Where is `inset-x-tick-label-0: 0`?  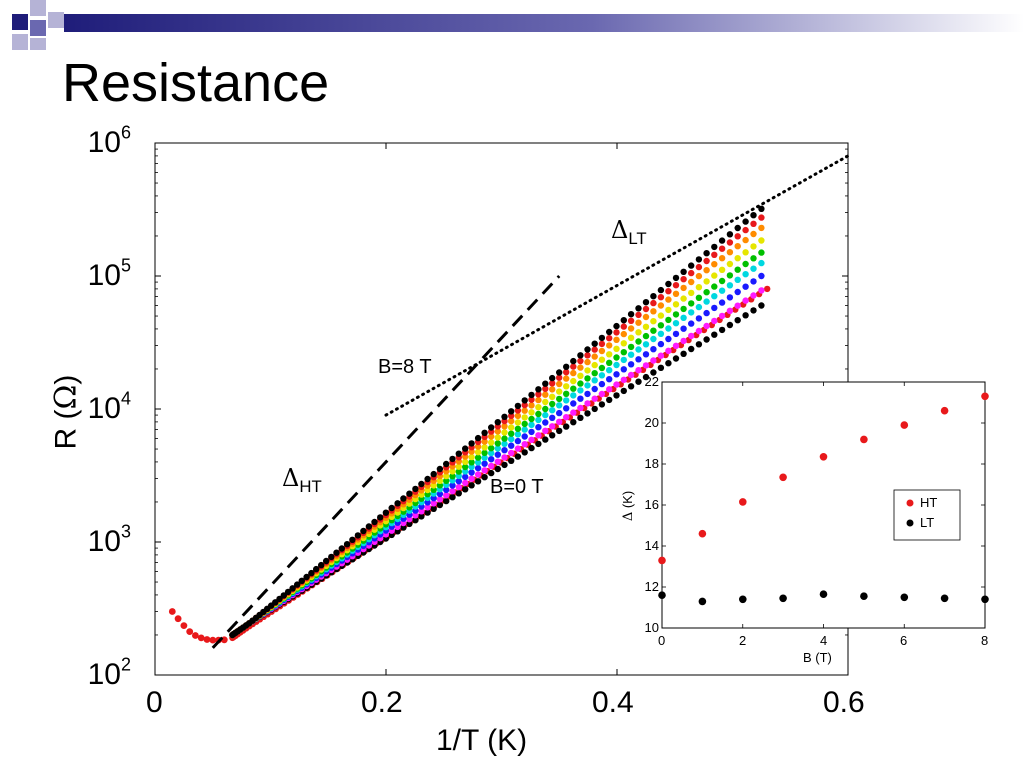
inset-x-tick-label-0: 0 is located at coordinates (662, 640).